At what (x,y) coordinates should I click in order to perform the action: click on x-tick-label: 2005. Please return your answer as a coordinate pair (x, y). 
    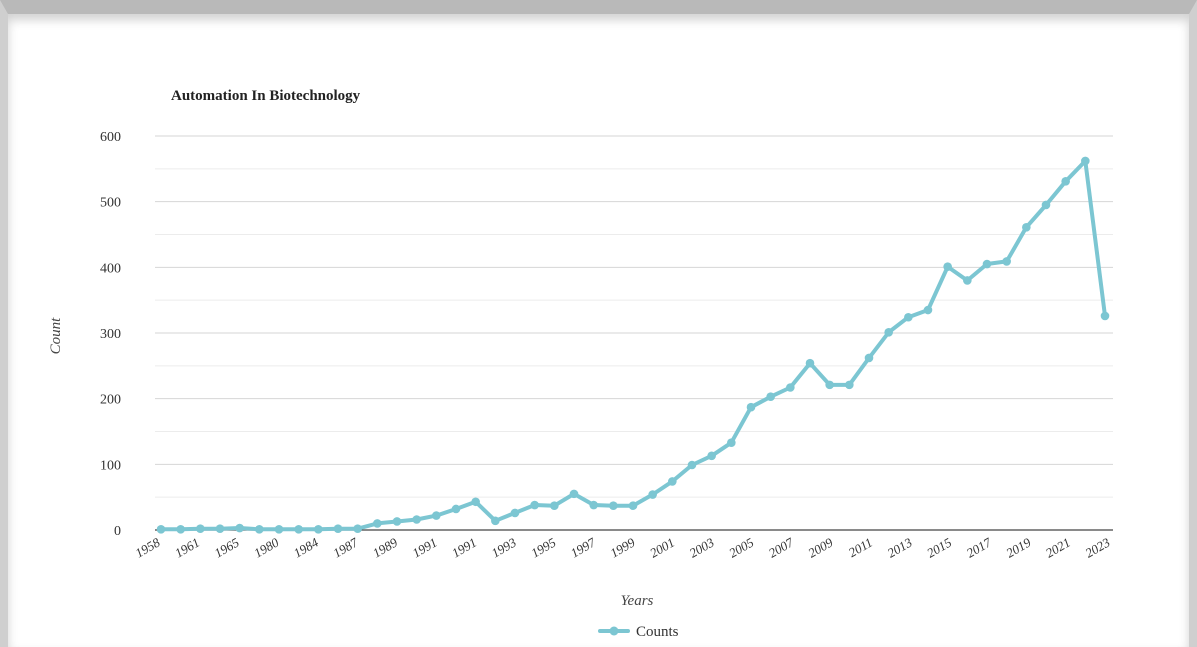
    Looking at the image, I should click on (741, 547).